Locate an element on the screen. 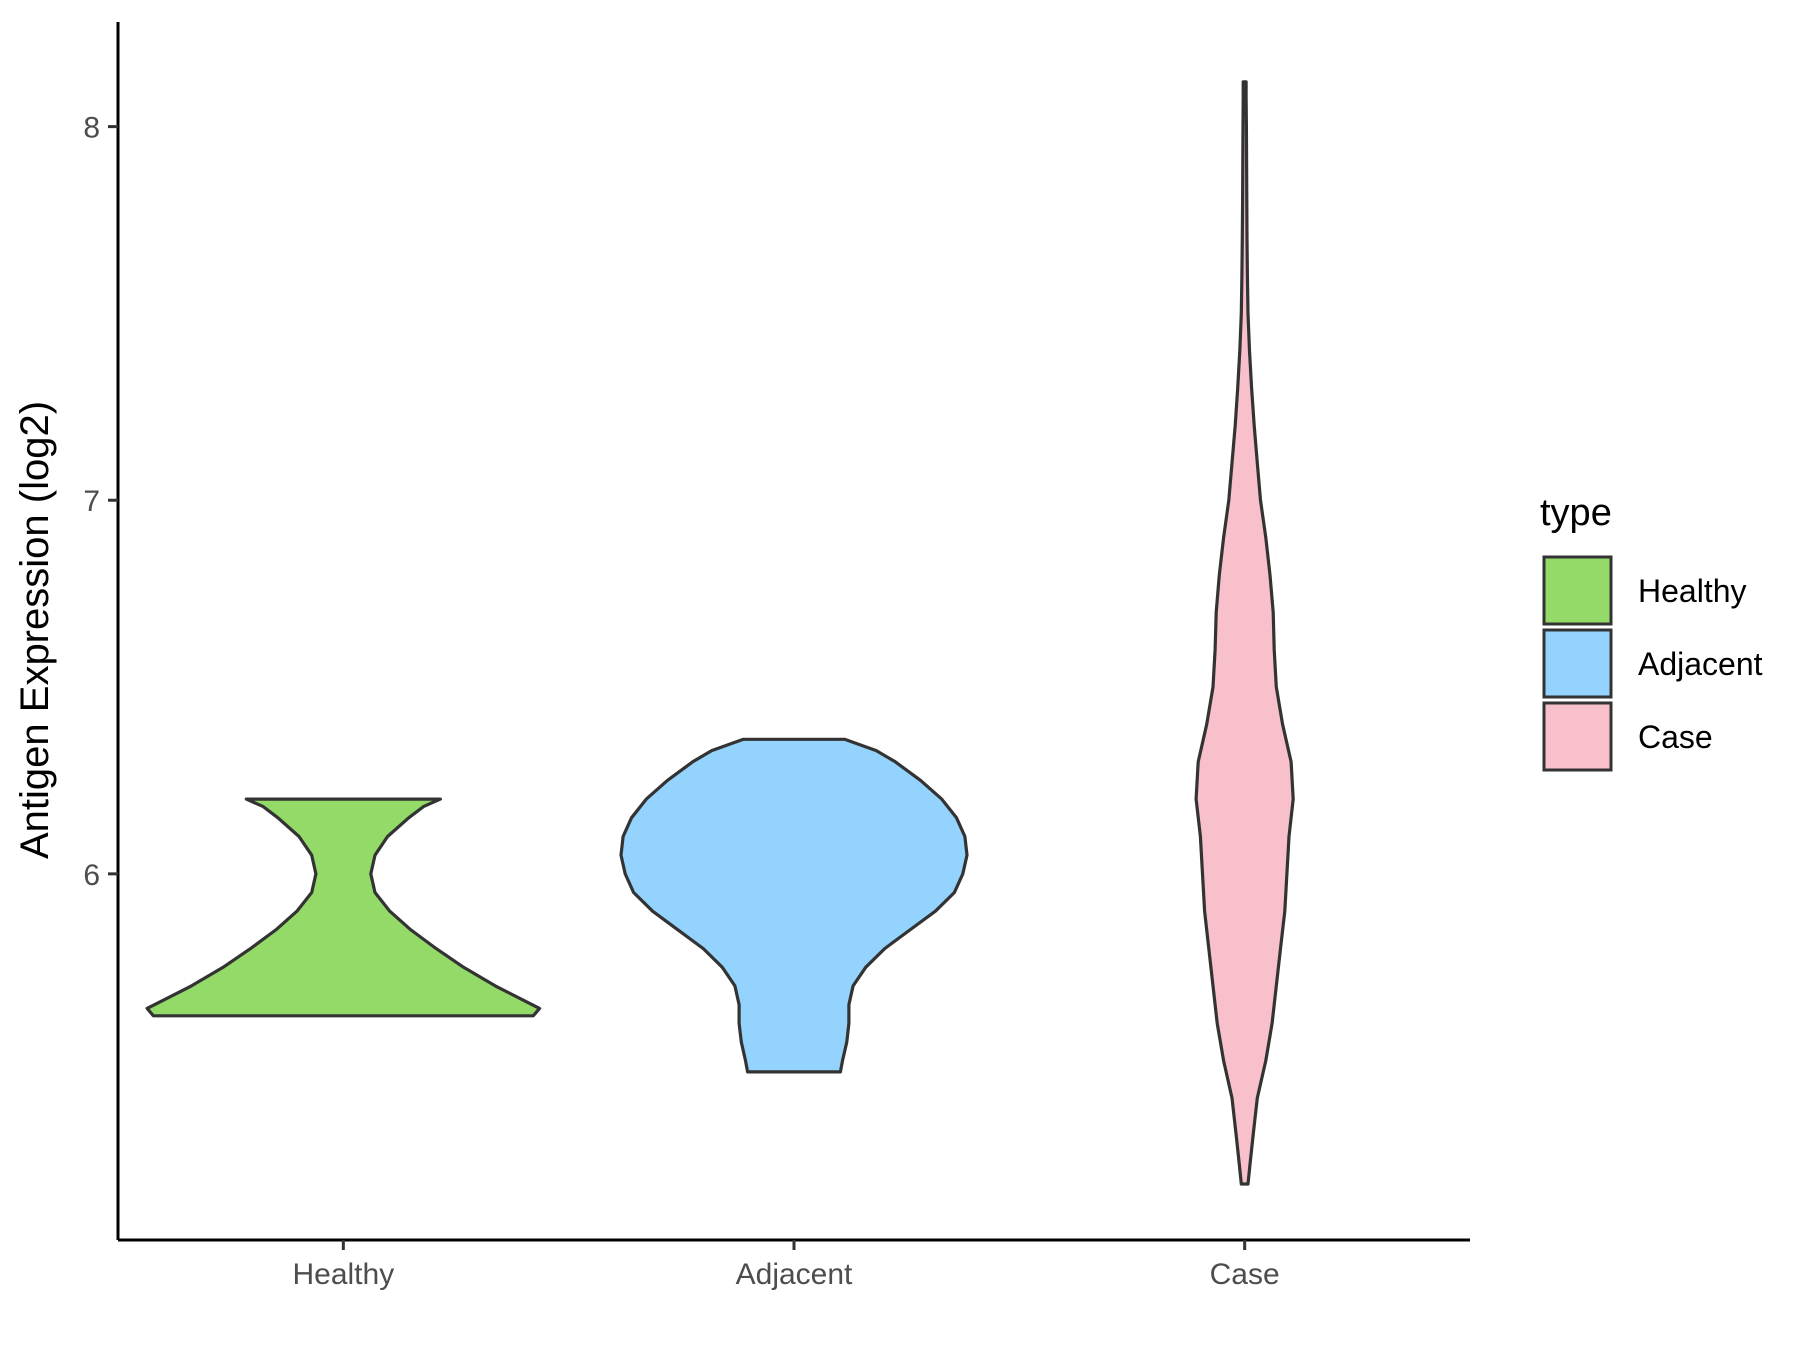 This screenshot has height=1355, width=1800. legend-key-case is located at coordinates (1577, 736).